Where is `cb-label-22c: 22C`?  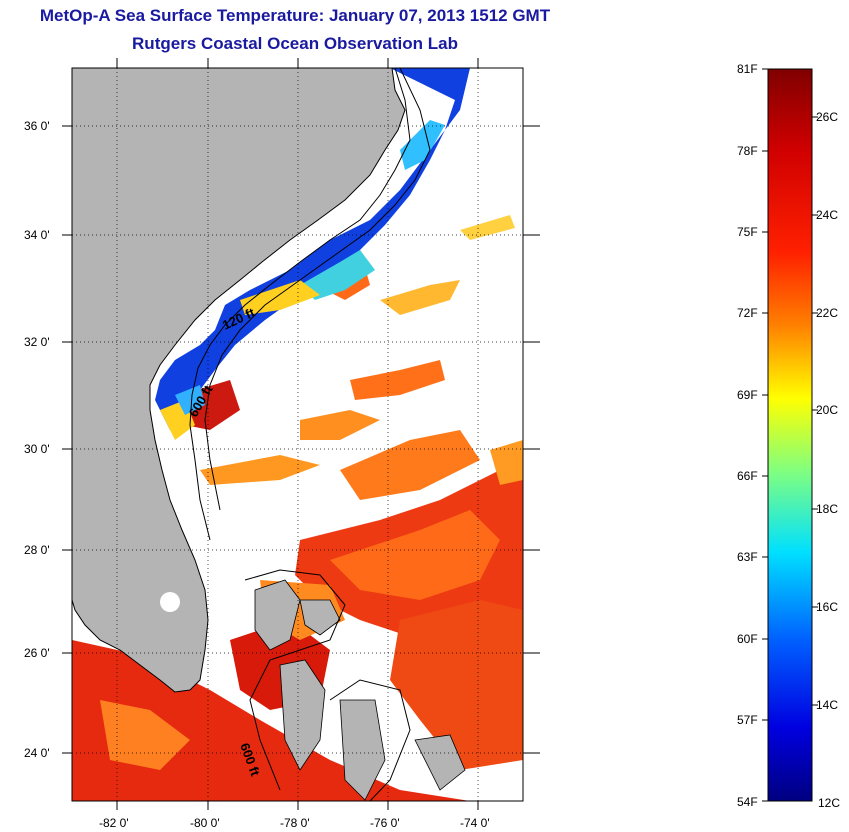 cb-label-22c: 22C is located at coordinates (827, 313).